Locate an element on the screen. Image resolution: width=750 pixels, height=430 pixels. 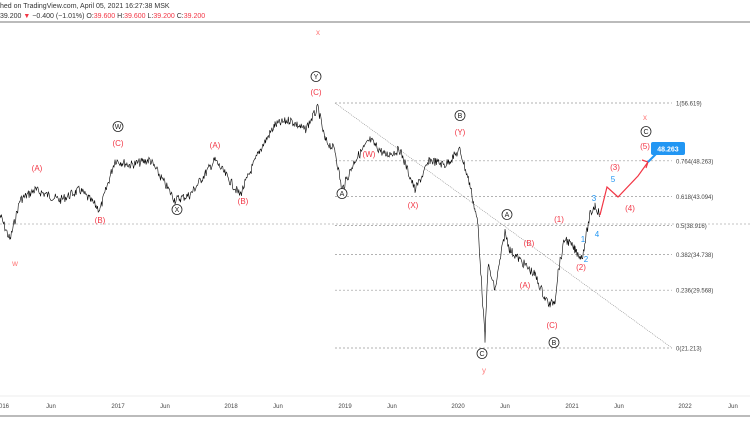
x-tick-label: 016 is located at coordinates (5, 407).